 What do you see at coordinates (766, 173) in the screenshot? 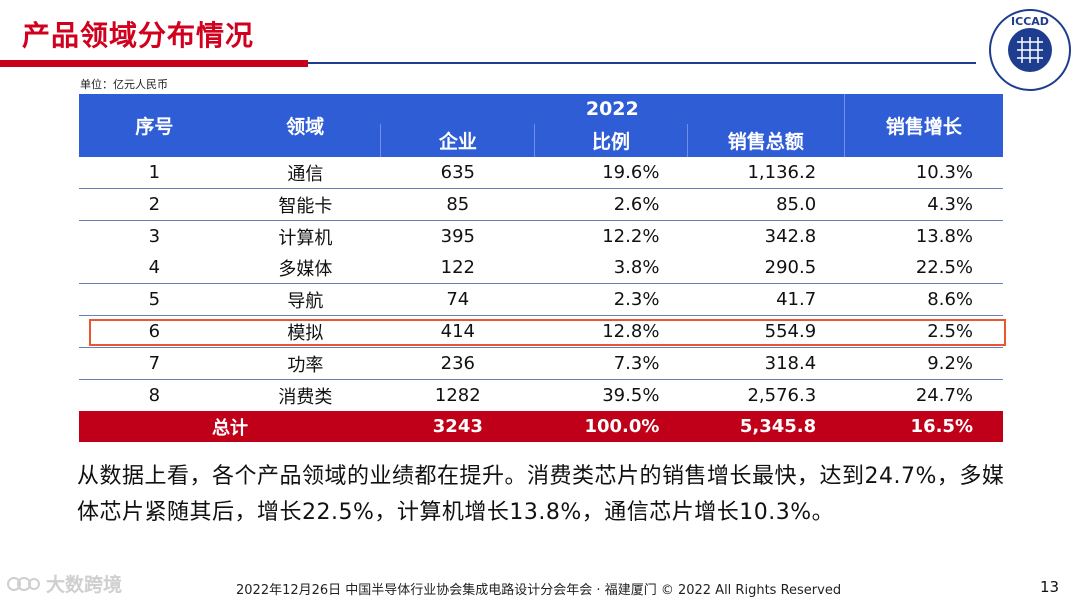
I see `cell-sales: 1,136.2` at bounding box center [766, 173].